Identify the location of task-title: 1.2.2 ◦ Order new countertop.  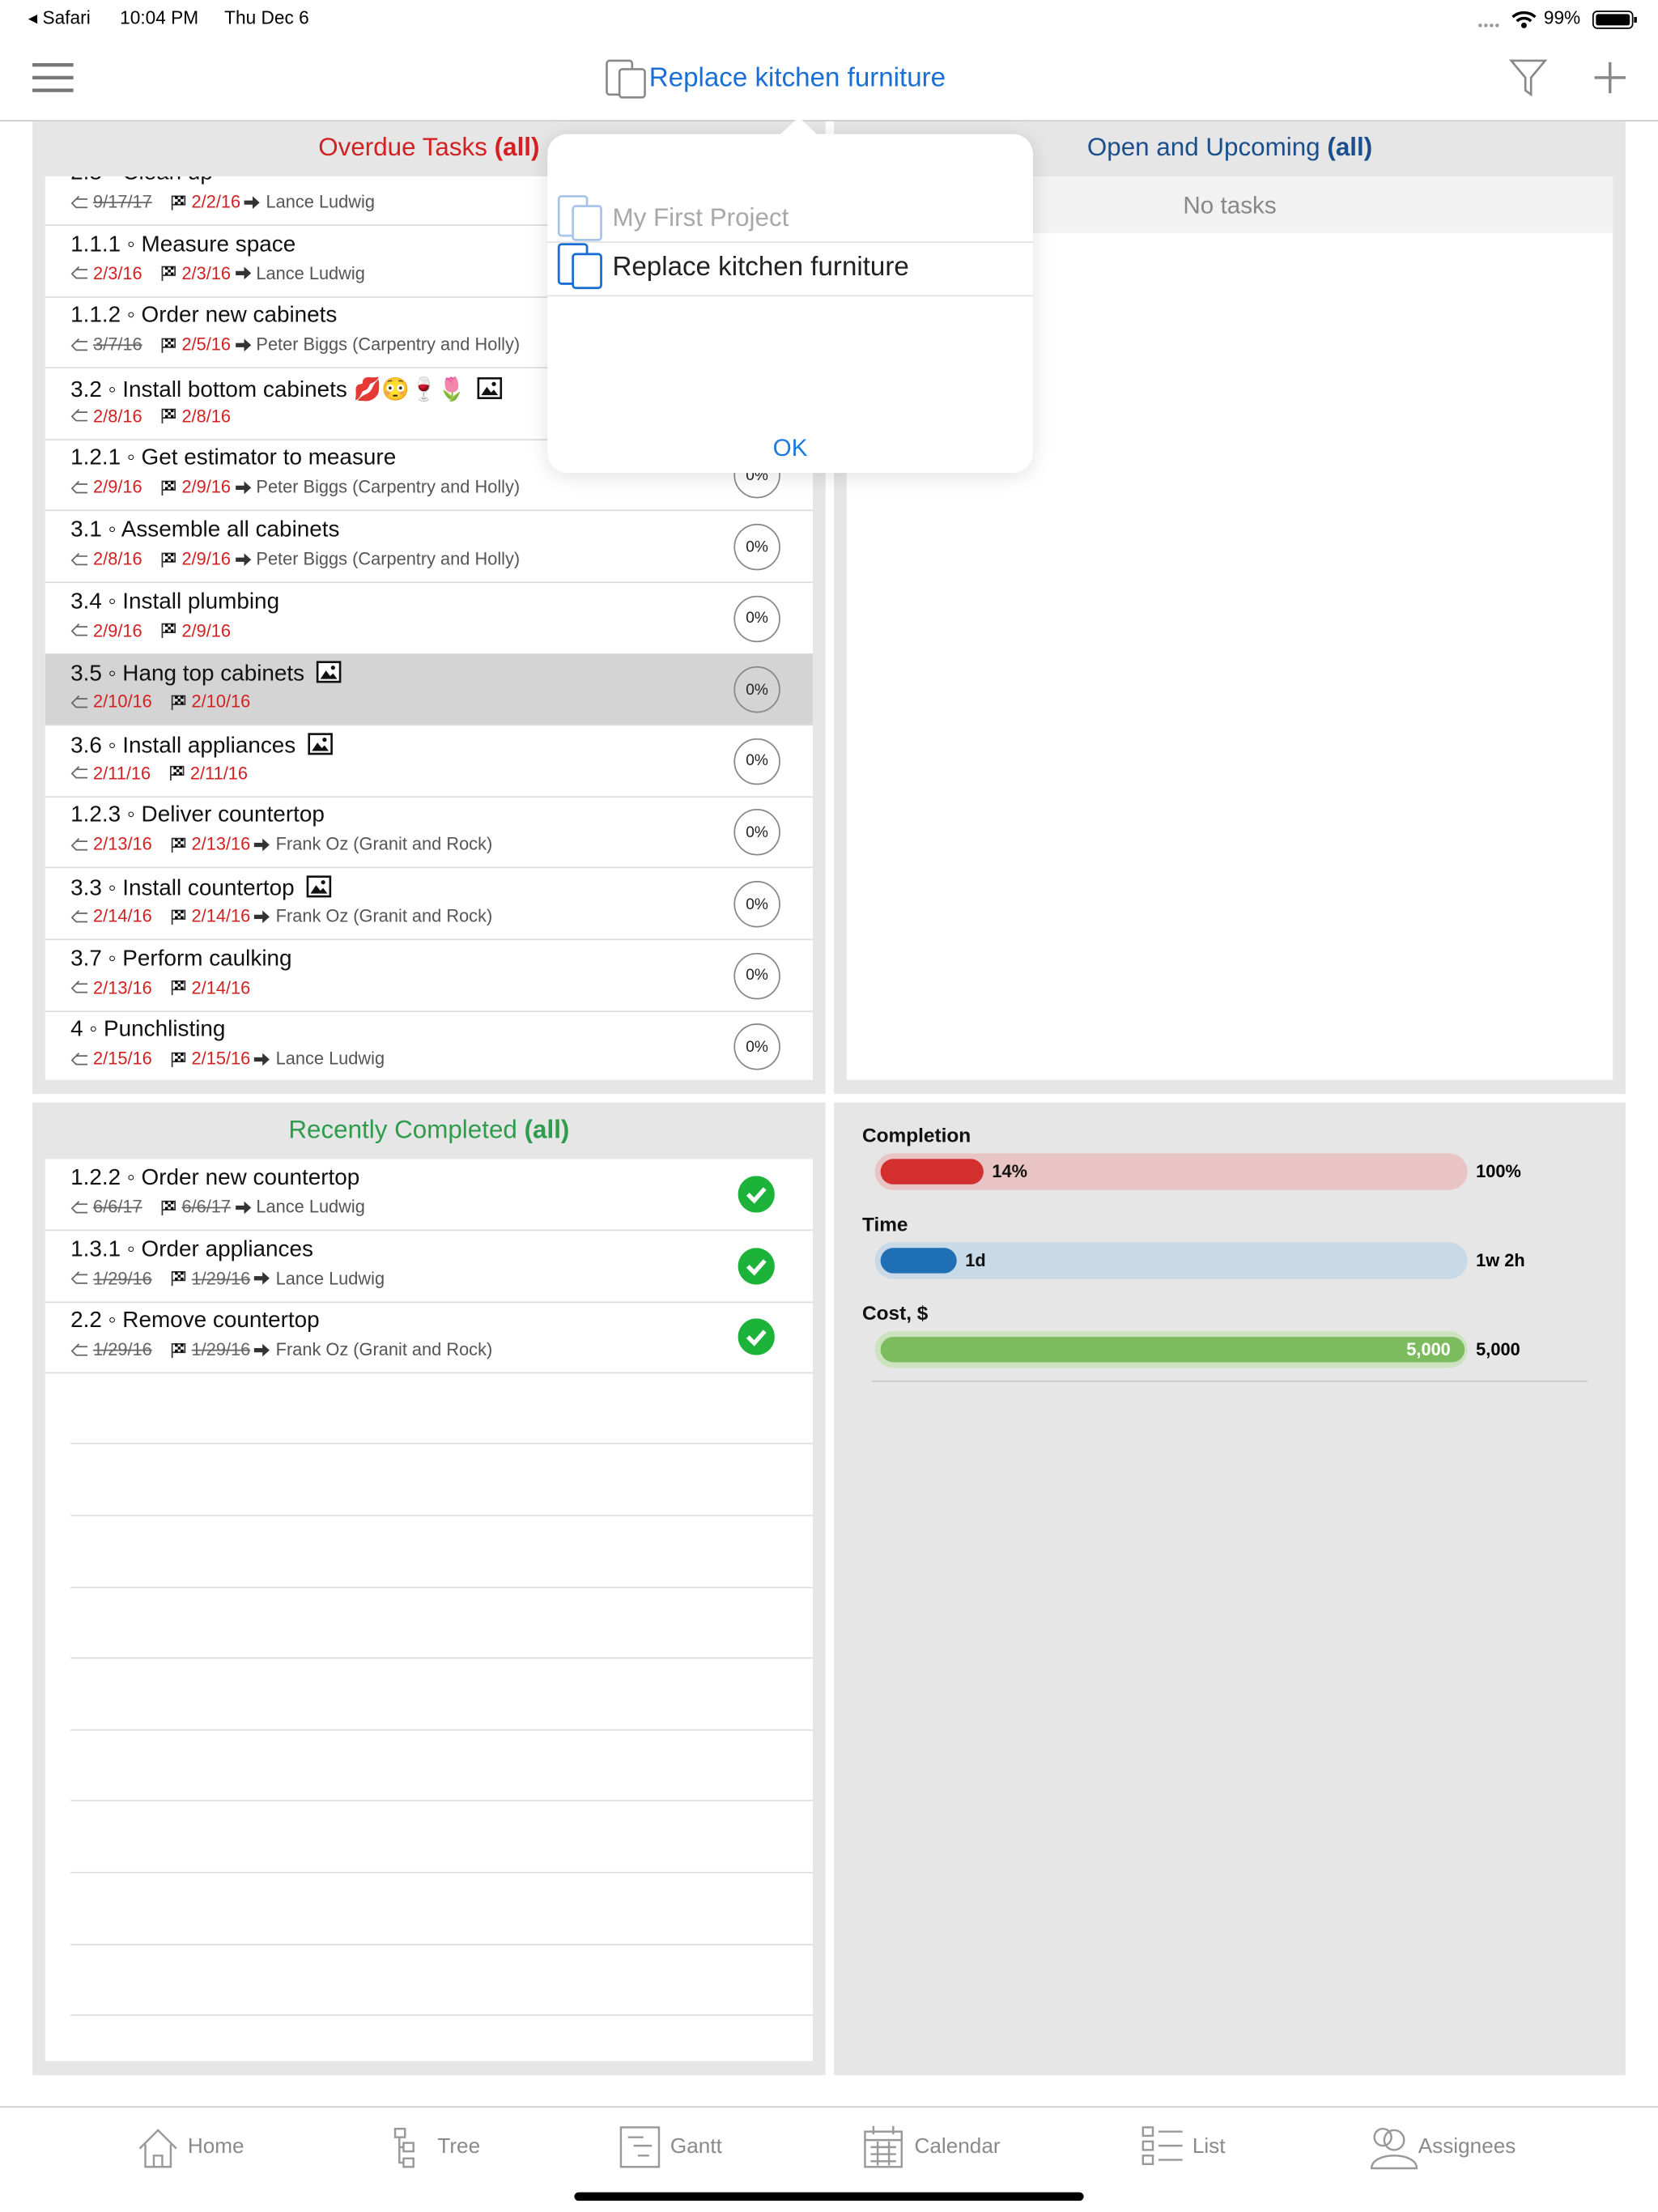
(214, 1179).